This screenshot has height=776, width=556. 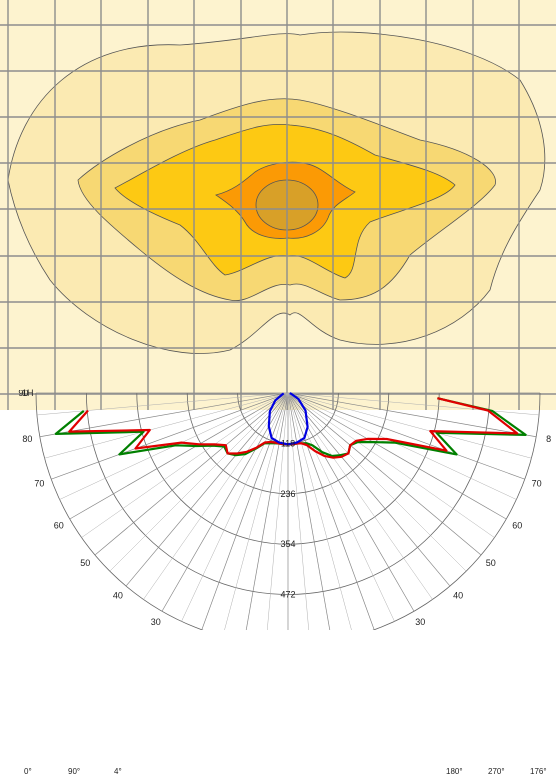 What do you see at coordinates (85, 563) in the screenshot?
I see `polar-angle-label-left: 50` at bounding box center [85, 563].